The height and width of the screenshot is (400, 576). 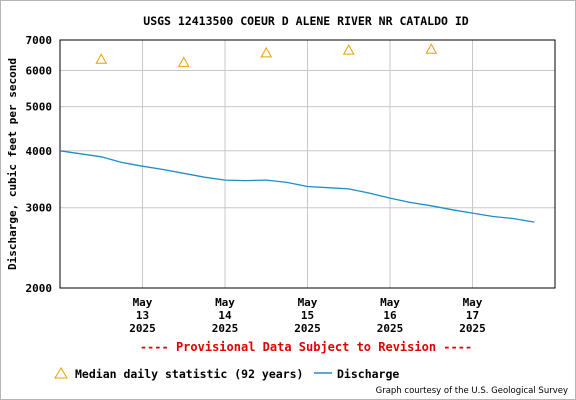 I want to click on x-tick-label: 17, so click(x=472, y=315).